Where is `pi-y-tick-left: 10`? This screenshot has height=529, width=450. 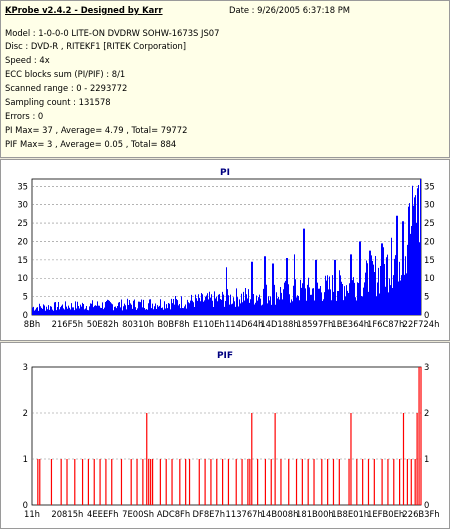 pi-y-tick-left: 10 is located at coordinates (22, 278).